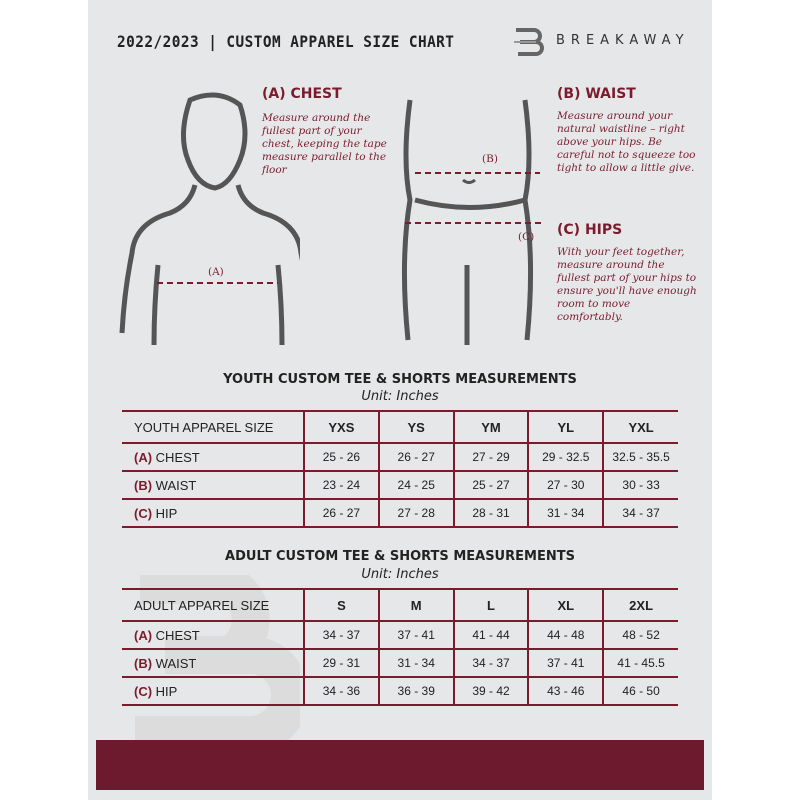  I want to click on footer-band, so click(400, 765).